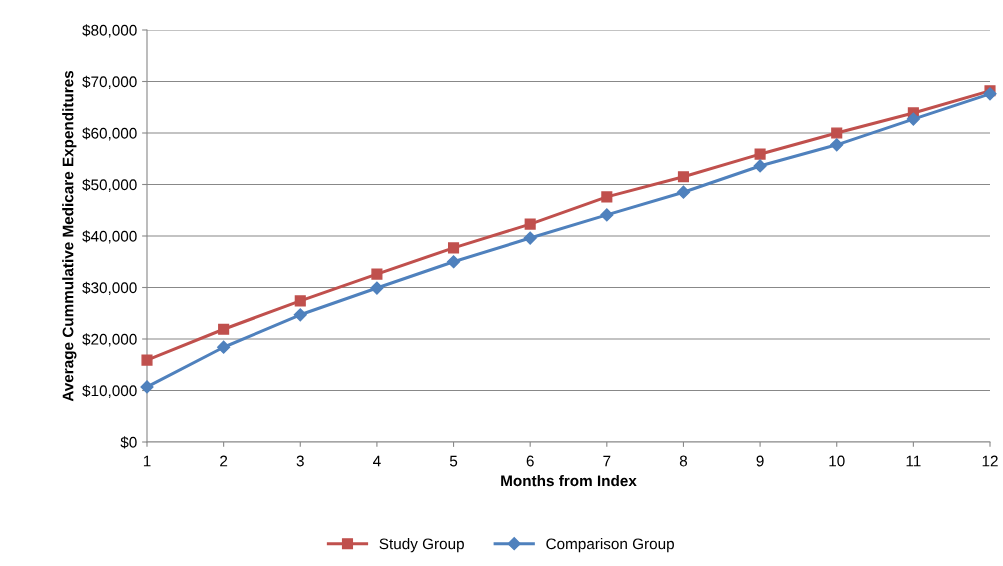 The height and width of the screenshot is (566, 1003). Describe the element at coordinates (109, 185) in the screenshot. I see `y-tick-label: $50,000` at that location.